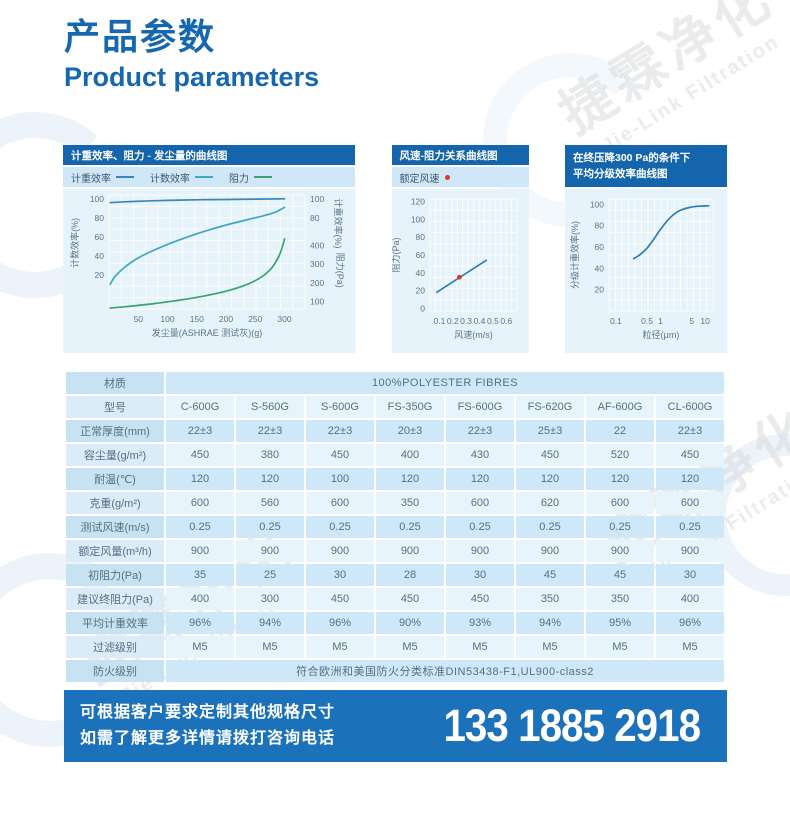 The width and height of the screenshot is (790, 830). What do you see at coordinates (705, 321) in the screenshot?
I see `x-tick-label: 10` at bounding box center [705, 321].